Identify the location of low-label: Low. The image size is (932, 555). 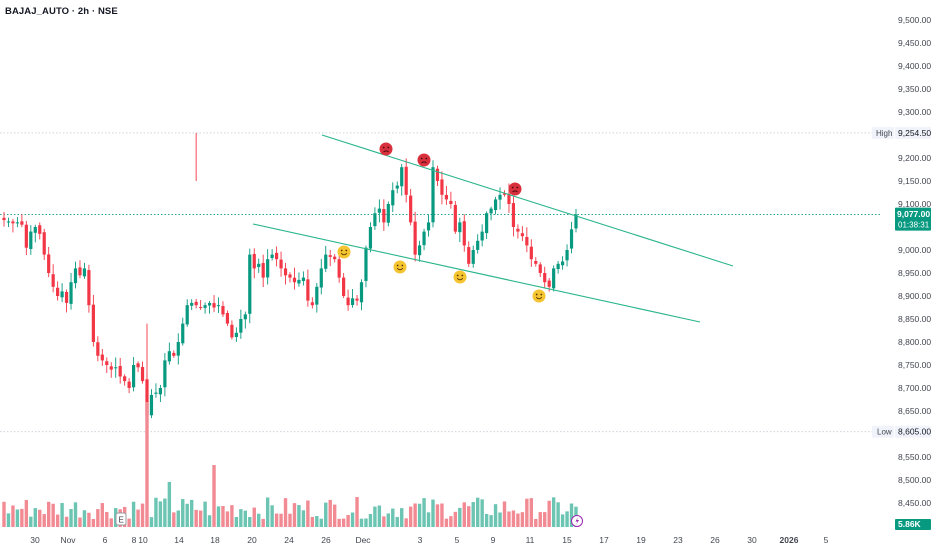
(884, 432).